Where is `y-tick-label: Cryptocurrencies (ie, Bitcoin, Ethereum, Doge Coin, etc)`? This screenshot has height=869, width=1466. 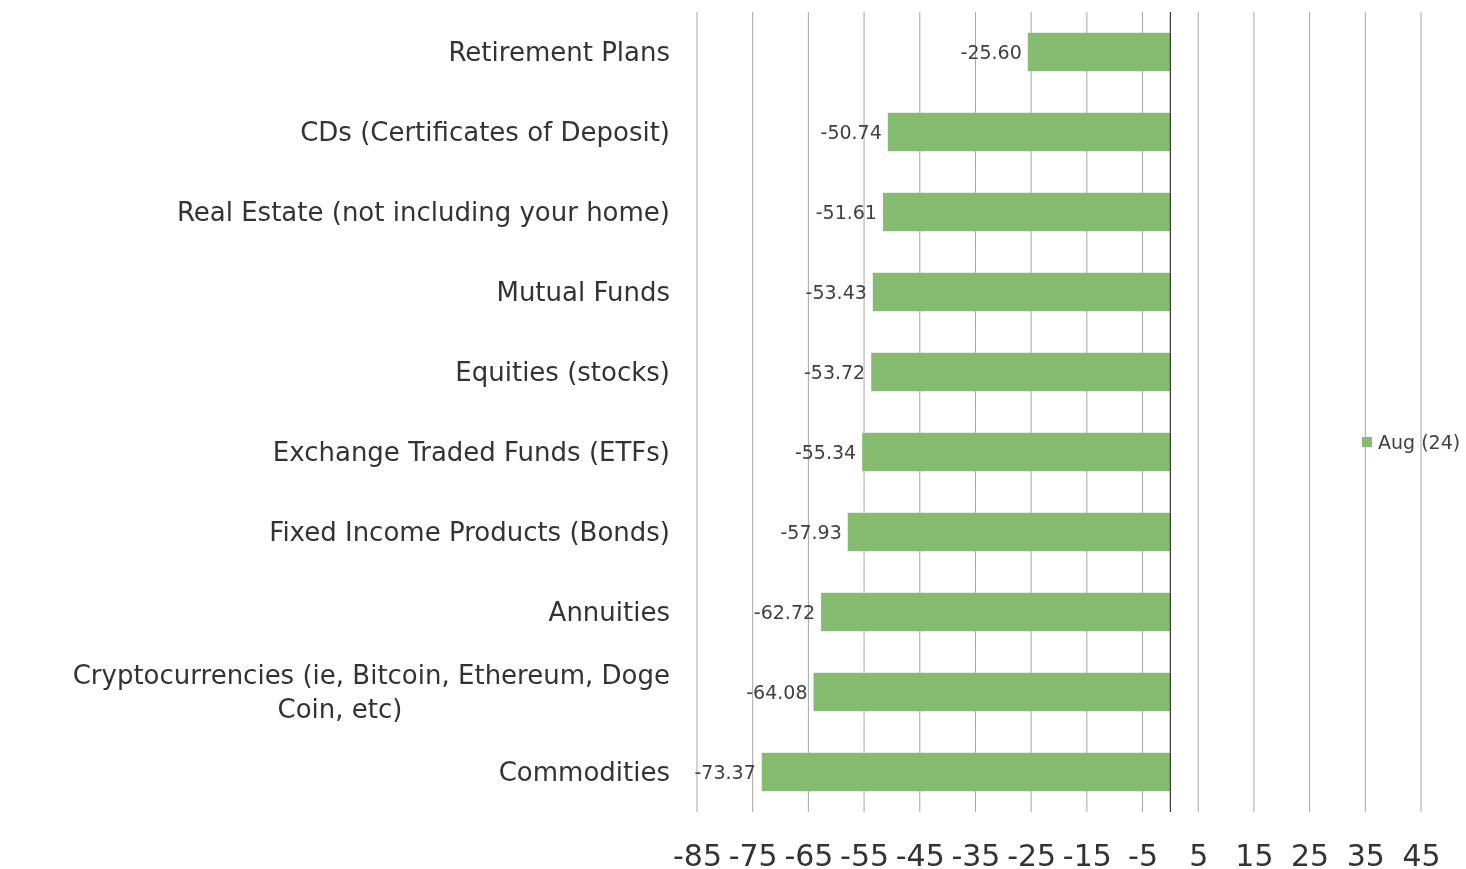 y-tick-label: Cryptocurrencies (ie, Bitcoin, Ethereum, Doge Coin, etc) is located at coordinates (371, 692).